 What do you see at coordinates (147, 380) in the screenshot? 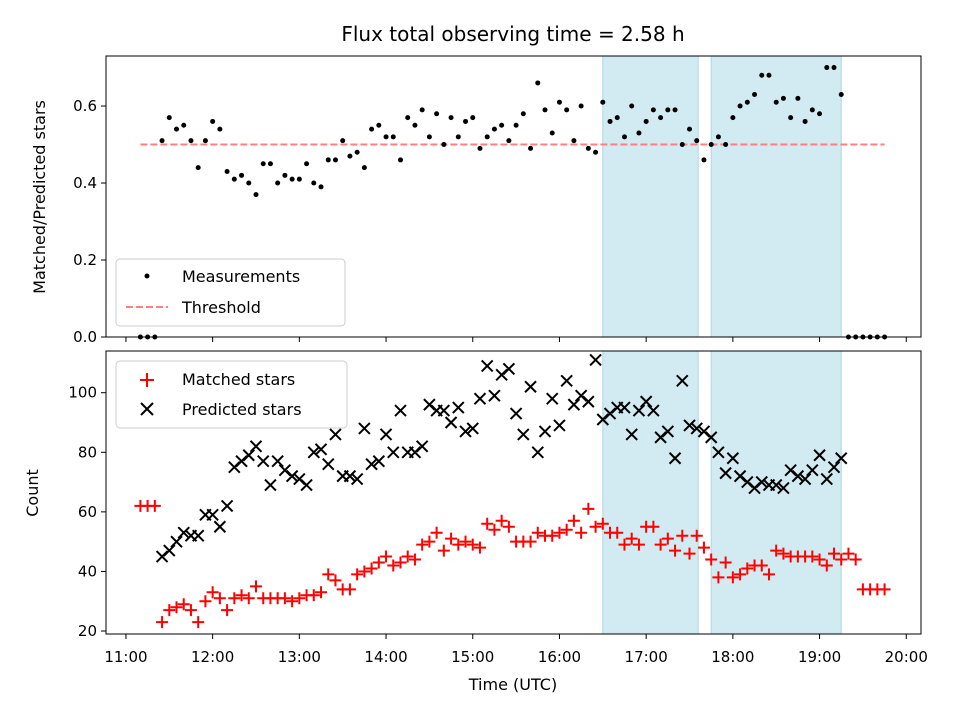
I see `legend-matched-marker` at bounding box center [147, 380].